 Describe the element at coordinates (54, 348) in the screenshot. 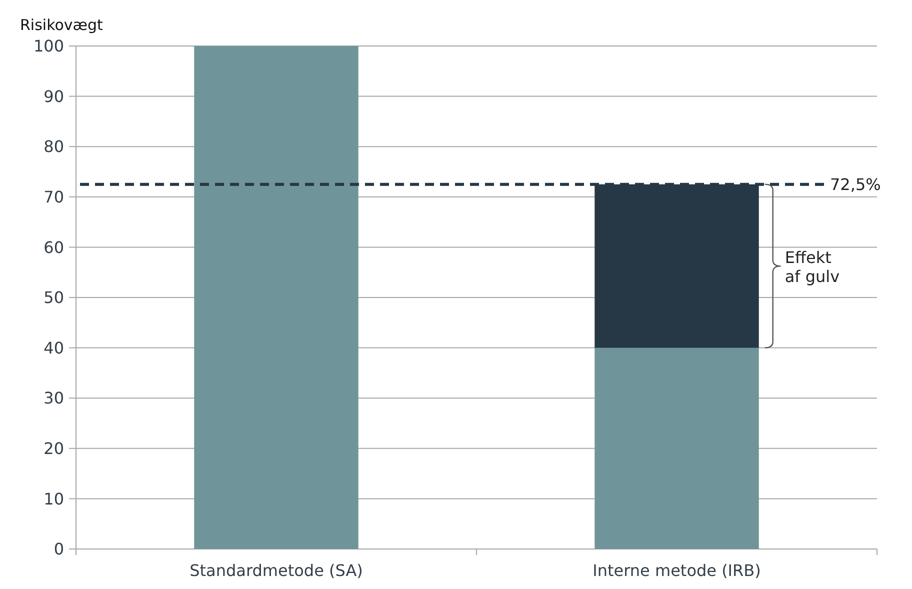

I see `y-tick-label: 40` at that location.